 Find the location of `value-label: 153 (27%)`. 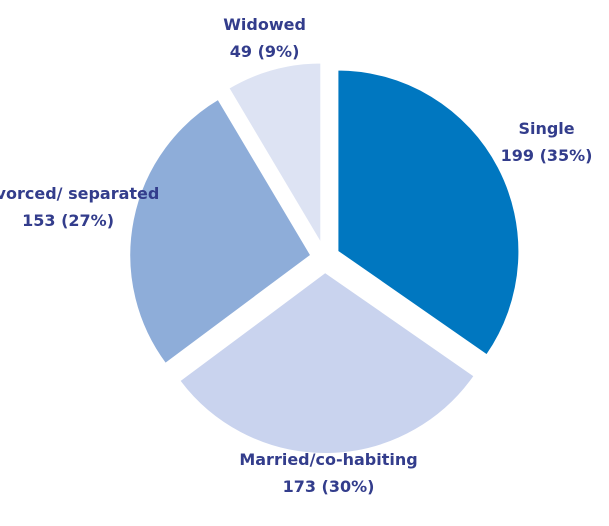

value-label: 153 (27%) is located at coordinates (68, 220).